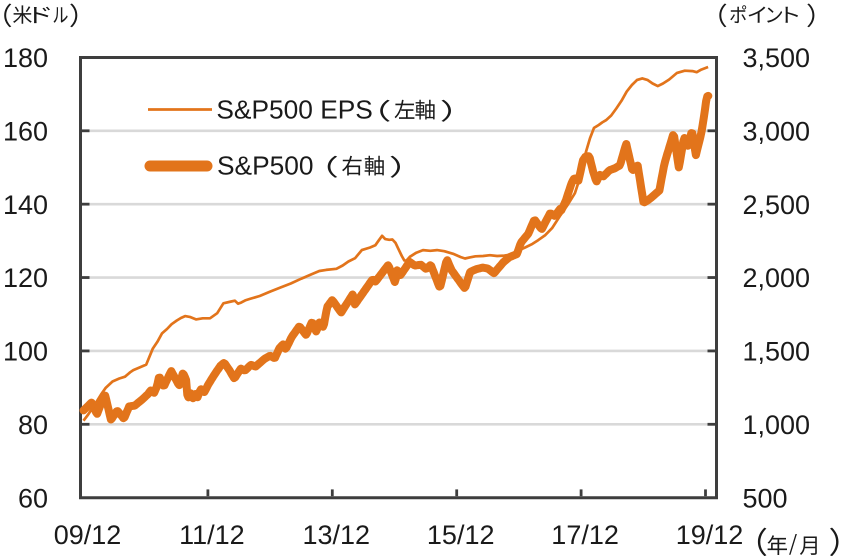 The image size is (841, 556). Describe the element at coordinates (765, 498) in the screenshot. I see `svg-text: 500` at that location.